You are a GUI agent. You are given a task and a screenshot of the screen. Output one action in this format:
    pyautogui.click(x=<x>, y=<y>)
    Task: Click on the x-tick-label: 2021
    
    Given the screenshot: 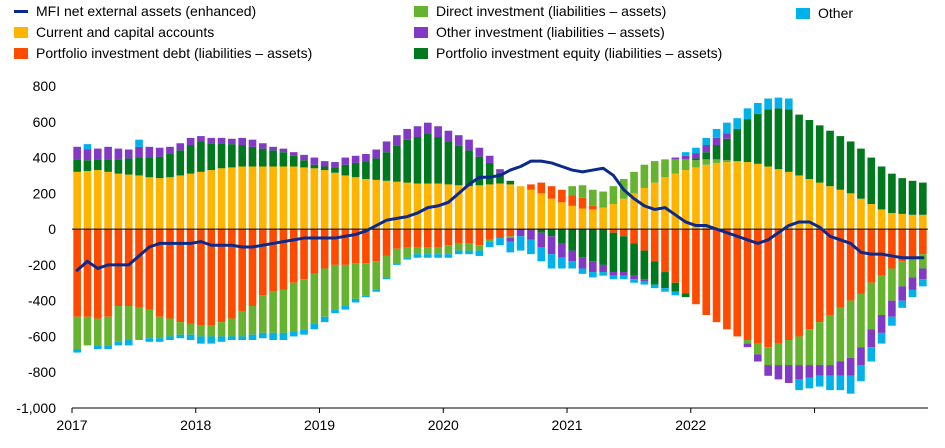 What is the action you would take?
    pyautogui.click(x=566, y=425)
    